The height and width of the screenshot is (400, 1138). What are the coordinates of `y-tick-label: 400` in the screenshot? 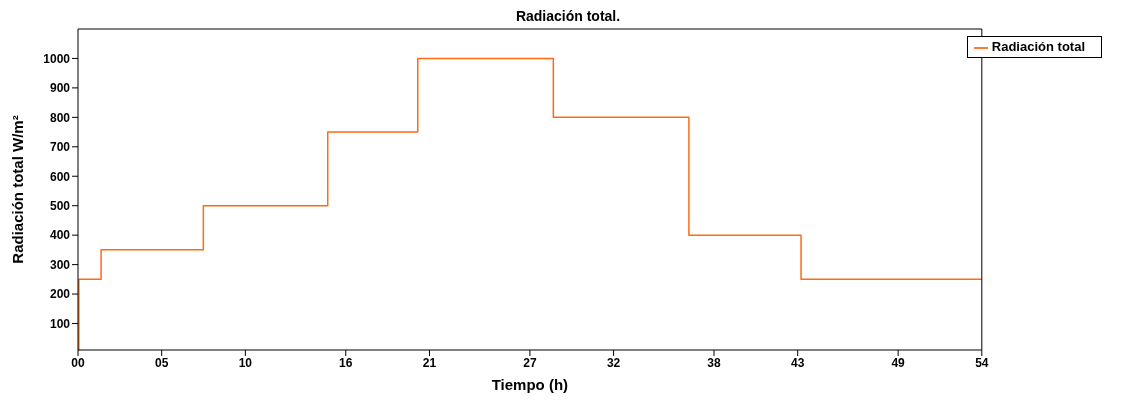 It's located at (60, 235).